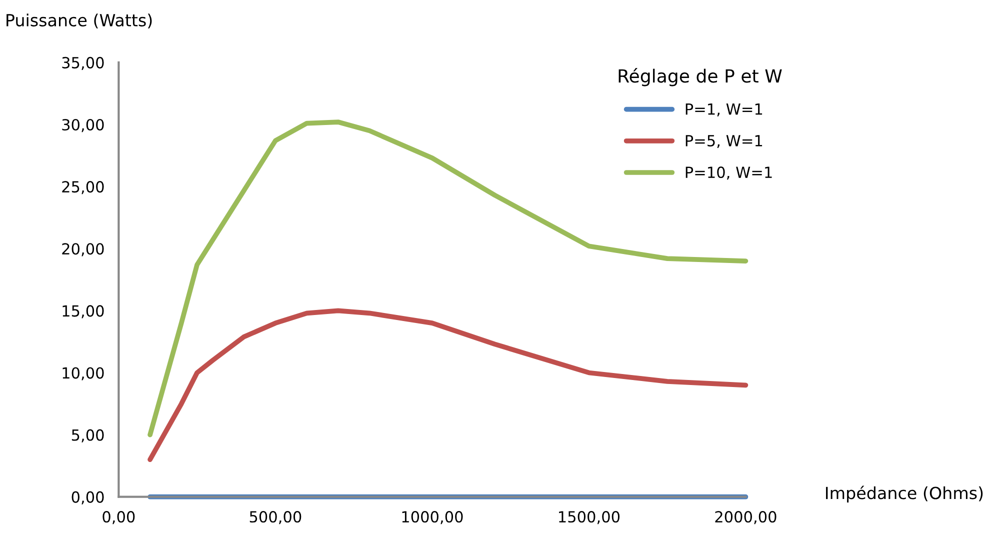 The image size is (989, 543). I want to click on legend-label: P=5, W=1, so click(724, 141).